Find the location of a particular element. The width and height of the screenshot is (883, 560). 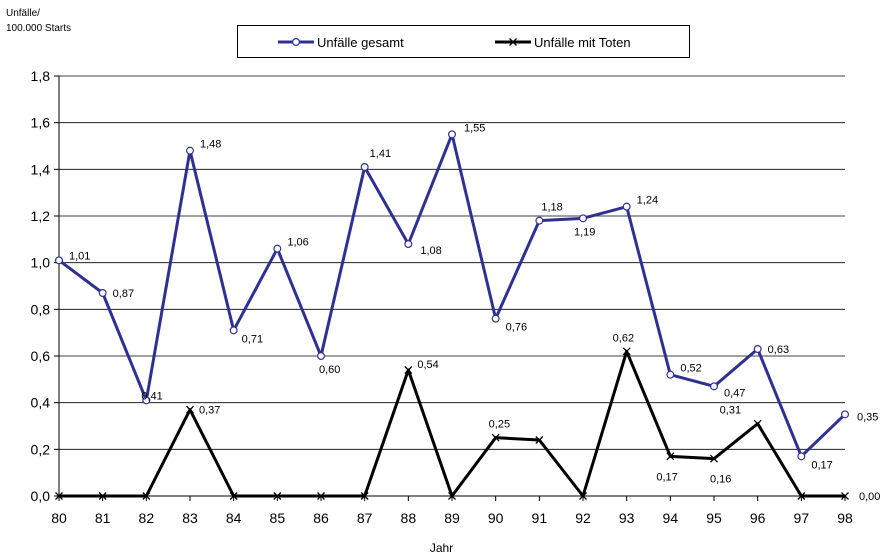

legend-label-total: Unfälle gesamt is located at coordinates (360, 42).